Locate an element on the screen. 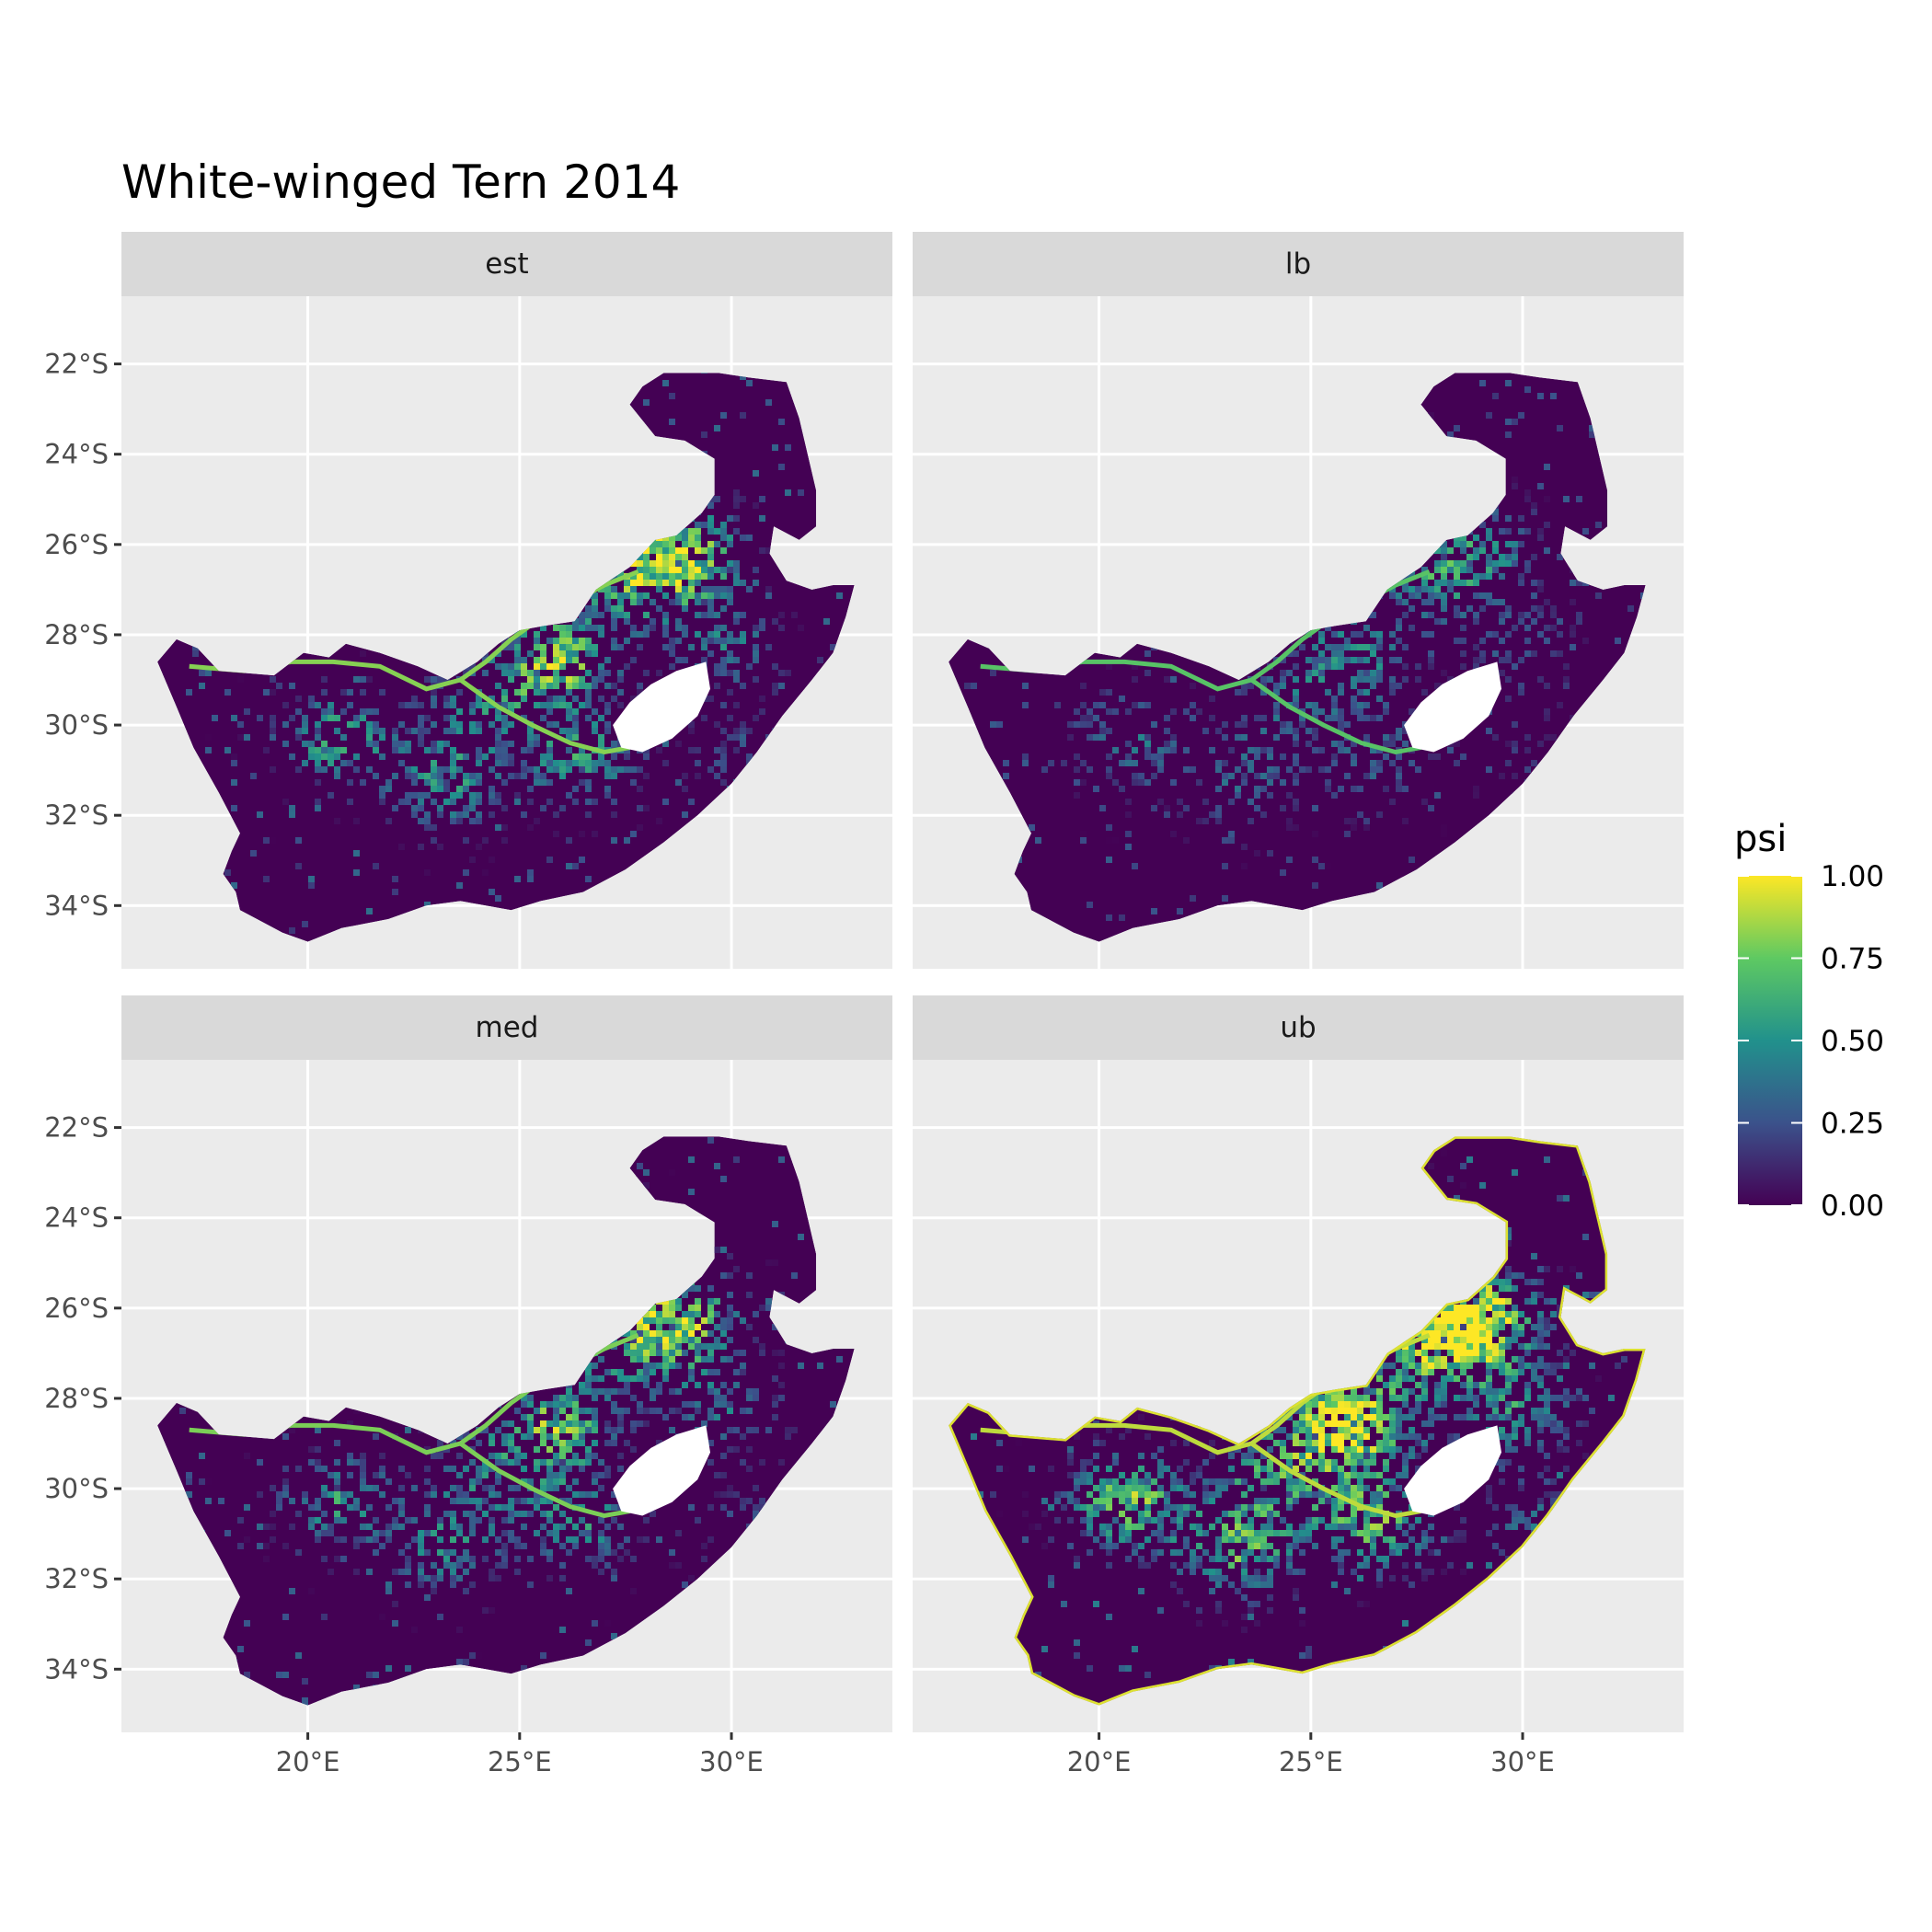 This screenshot has width=1932, height=1932. y-tick-label: 28°S is located at coordinates (76, 634).